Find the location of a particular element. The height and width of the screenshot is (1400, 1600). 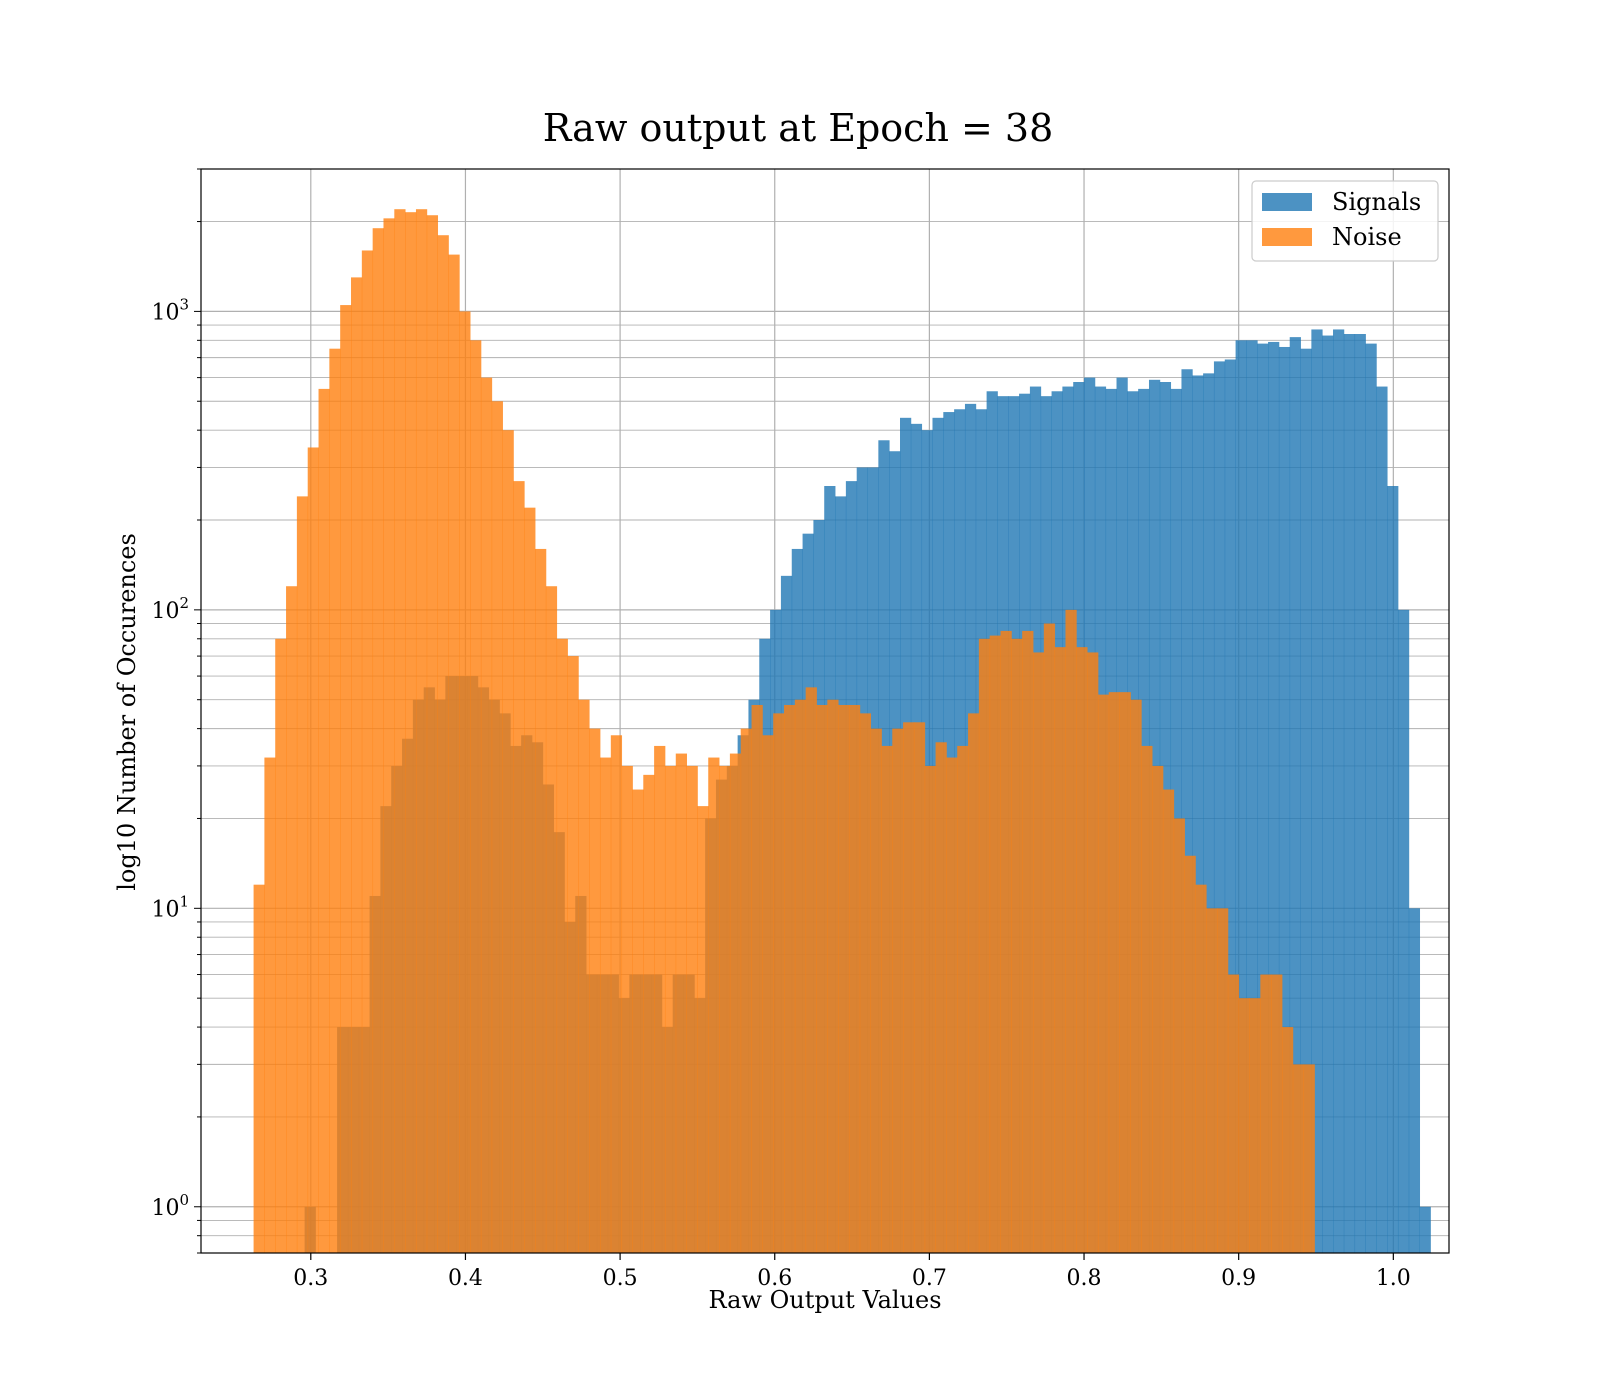

x-tick-label: 0.8 is located at coordinates (1084, 1278).